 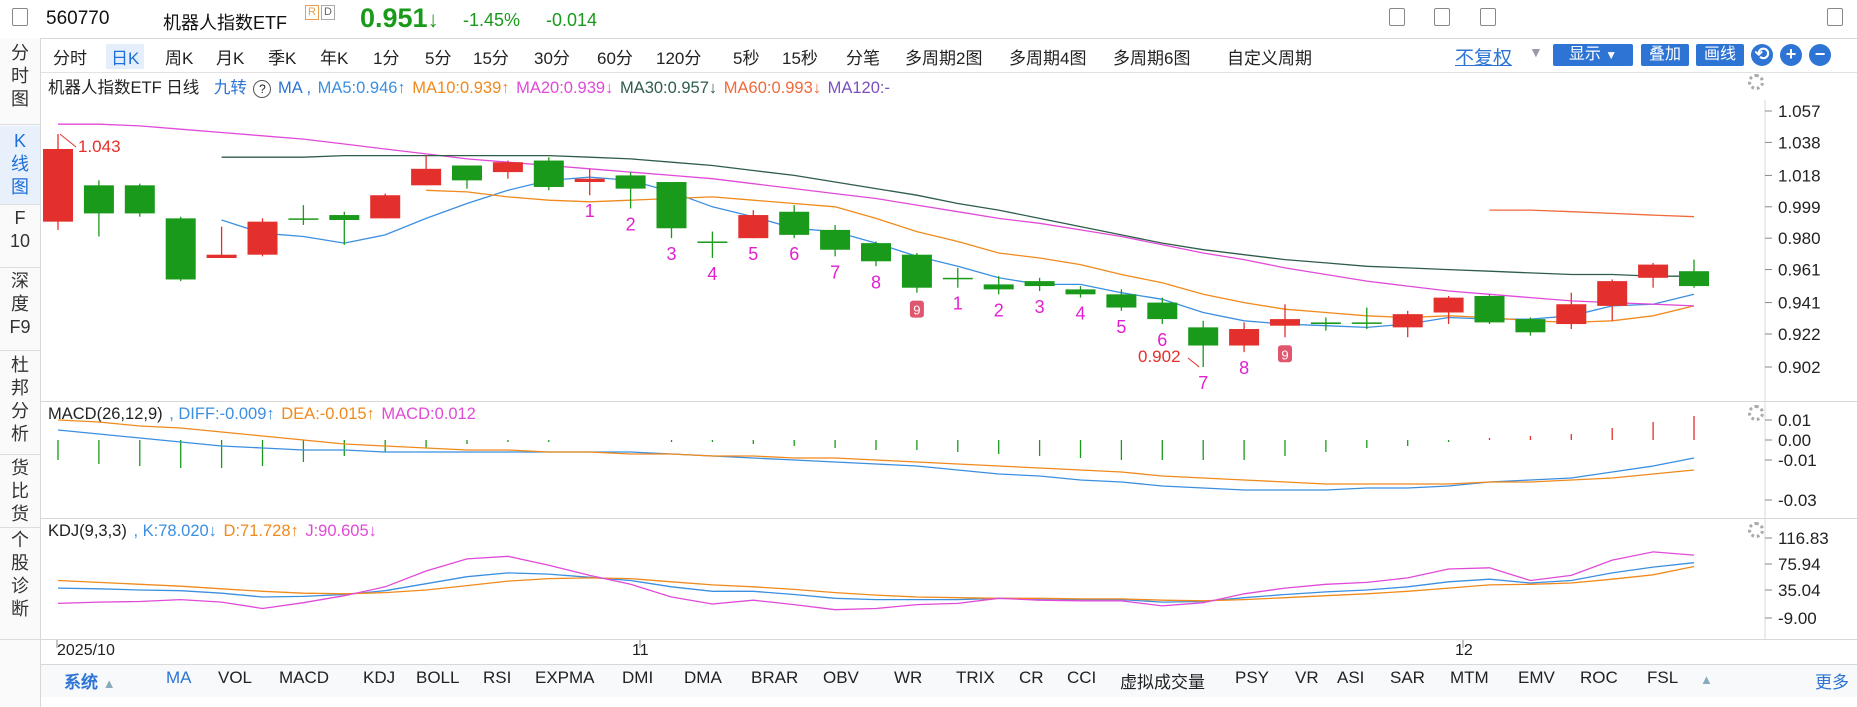 I want to click on ma10-value: MA10:0.939↑, so click(x=461, y=88).